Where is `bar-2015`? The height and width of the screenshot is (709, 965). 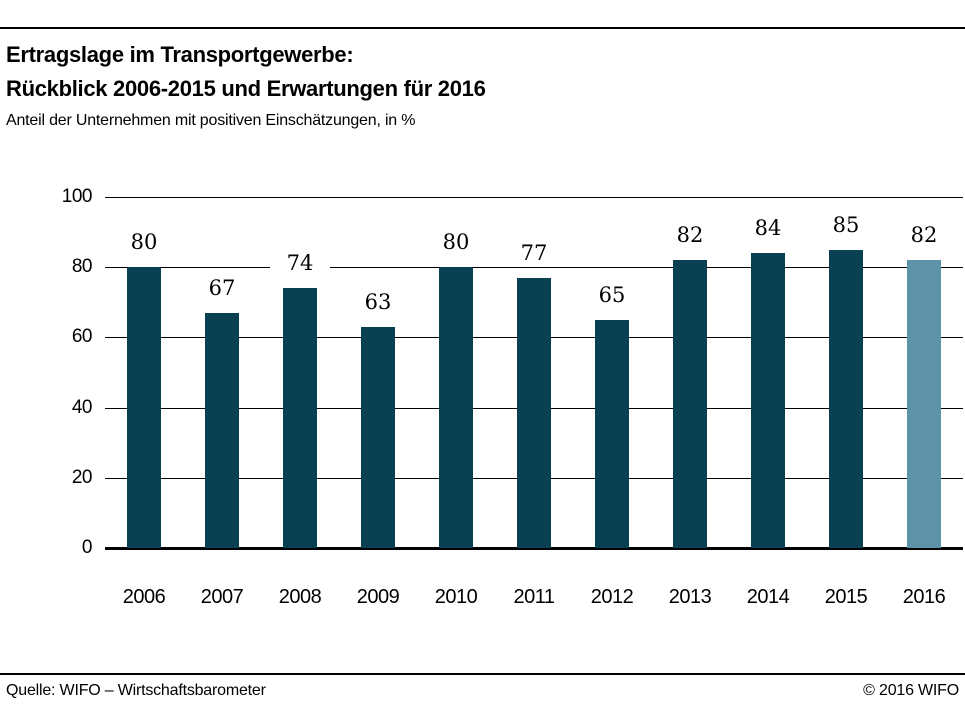 bar-2015 is located at coordinates (846, 398).